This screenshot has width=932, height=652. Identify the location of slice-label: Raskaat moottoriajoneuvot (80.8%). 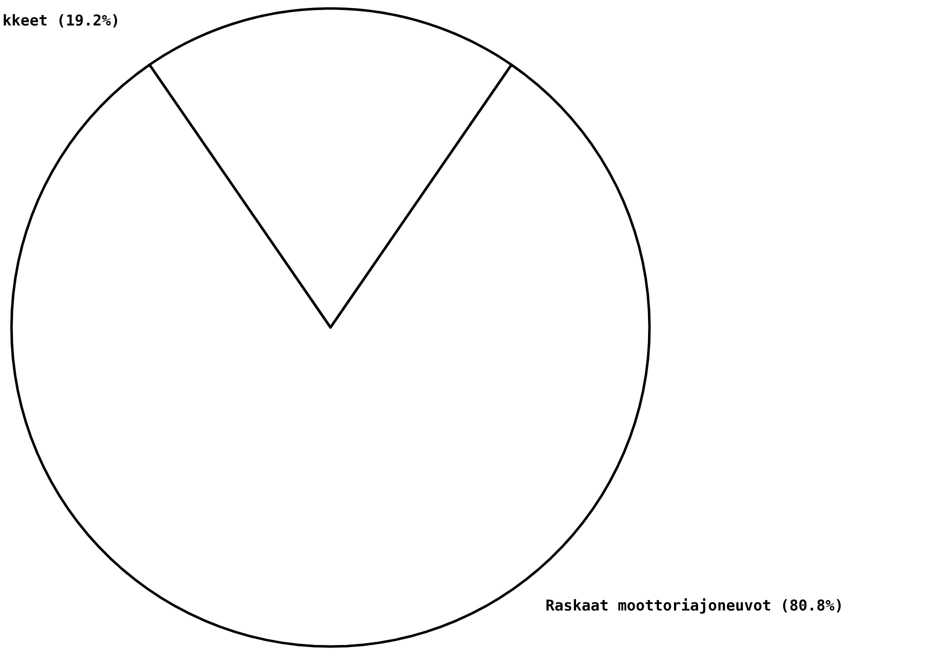
(695, 605).